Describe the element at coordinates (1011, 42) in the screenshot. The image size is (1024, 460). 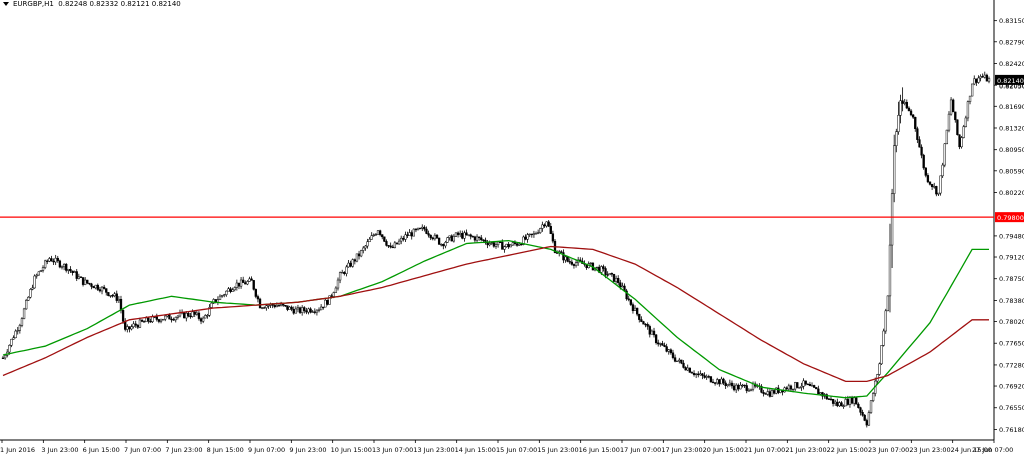
I see `y-tick-label: 0.82790` at that location.